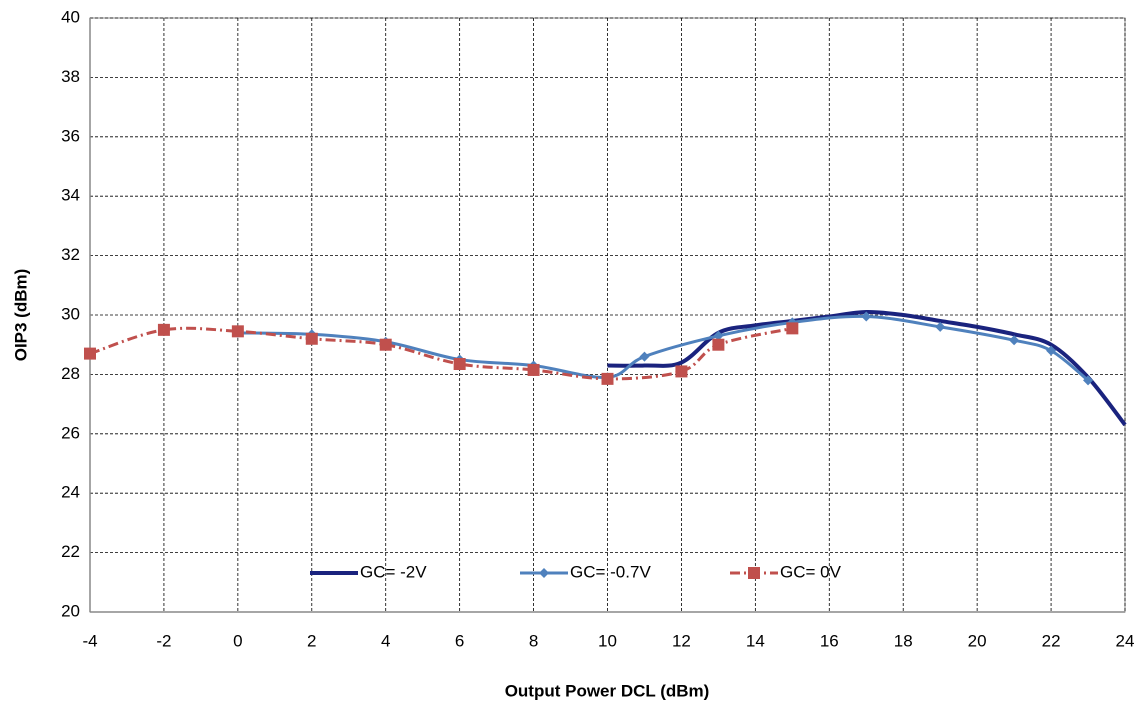 The image size is (1147, 711). Describe the element at coordinates (903, 640) in the screenshot. I see `x-tick-label: 18` at that location.